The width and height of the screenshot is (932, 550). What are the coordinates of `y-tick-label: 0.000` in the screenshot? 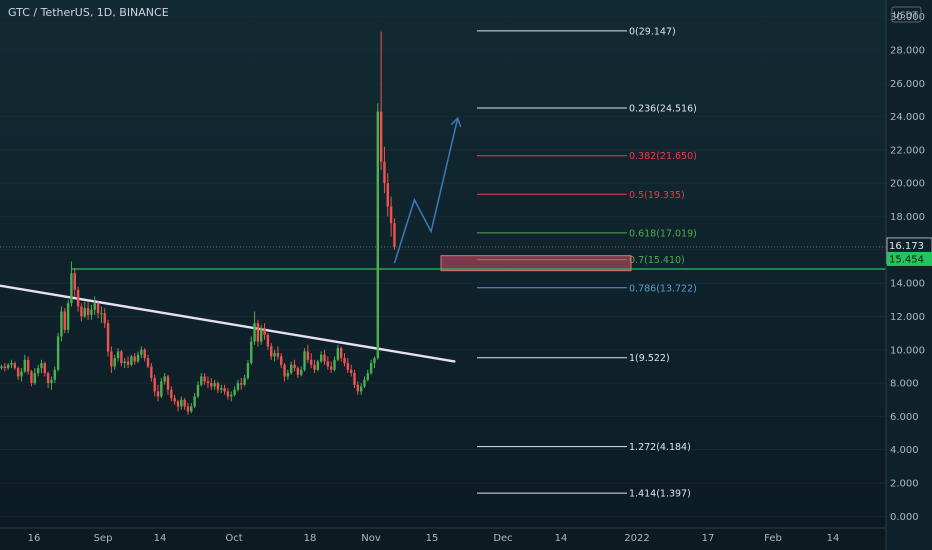 It's located at (904, 517).